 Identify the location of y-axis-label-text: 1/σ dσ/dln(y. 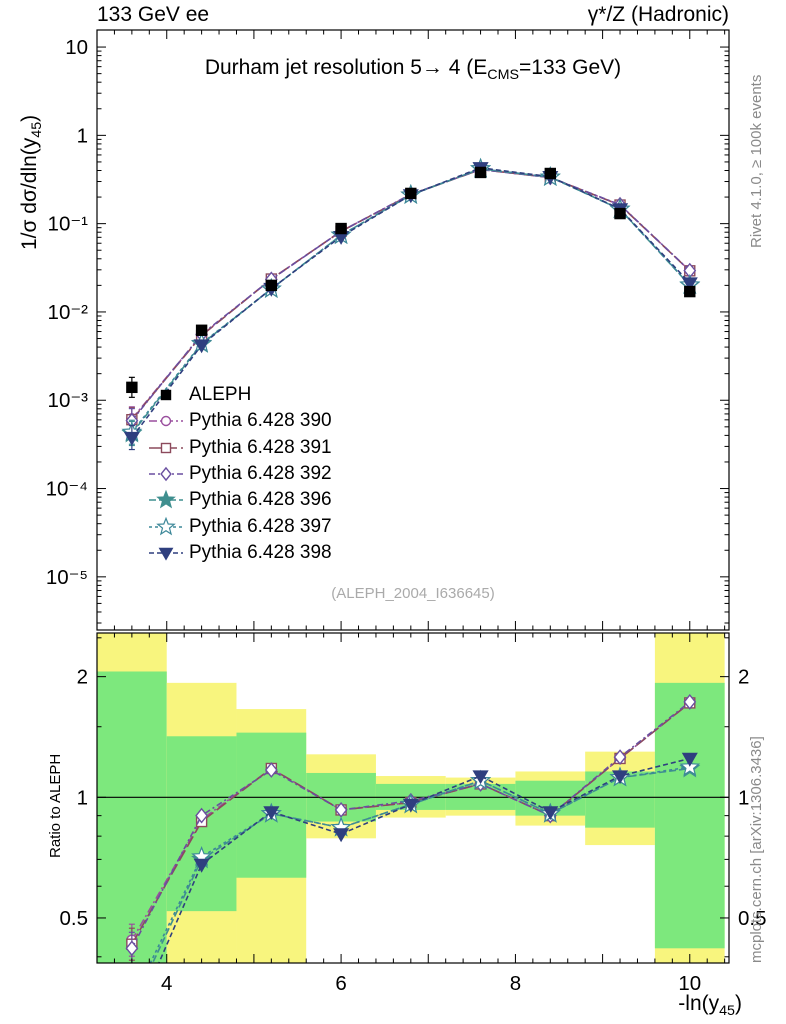
(29, 193).